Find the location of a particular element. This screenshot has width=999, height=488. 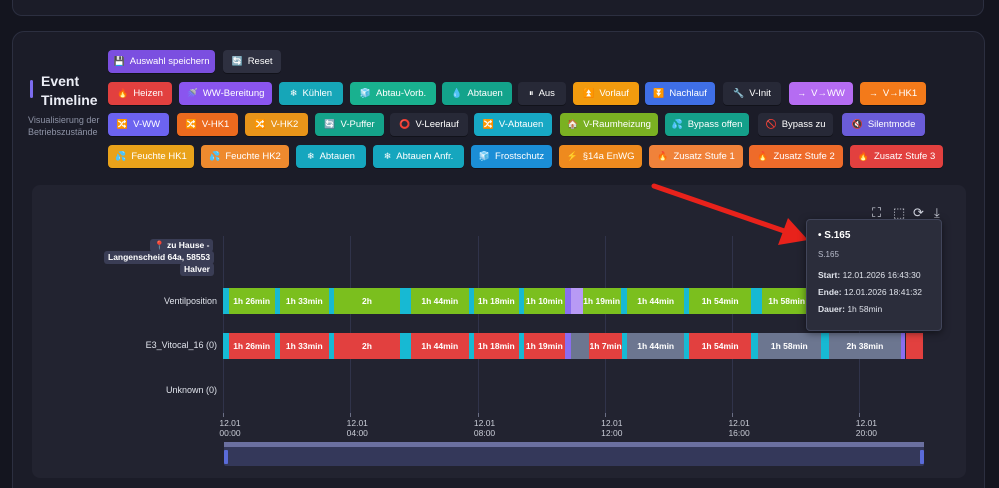

button-label: Abtauen Anfr. is located at coordinates (425, 156).